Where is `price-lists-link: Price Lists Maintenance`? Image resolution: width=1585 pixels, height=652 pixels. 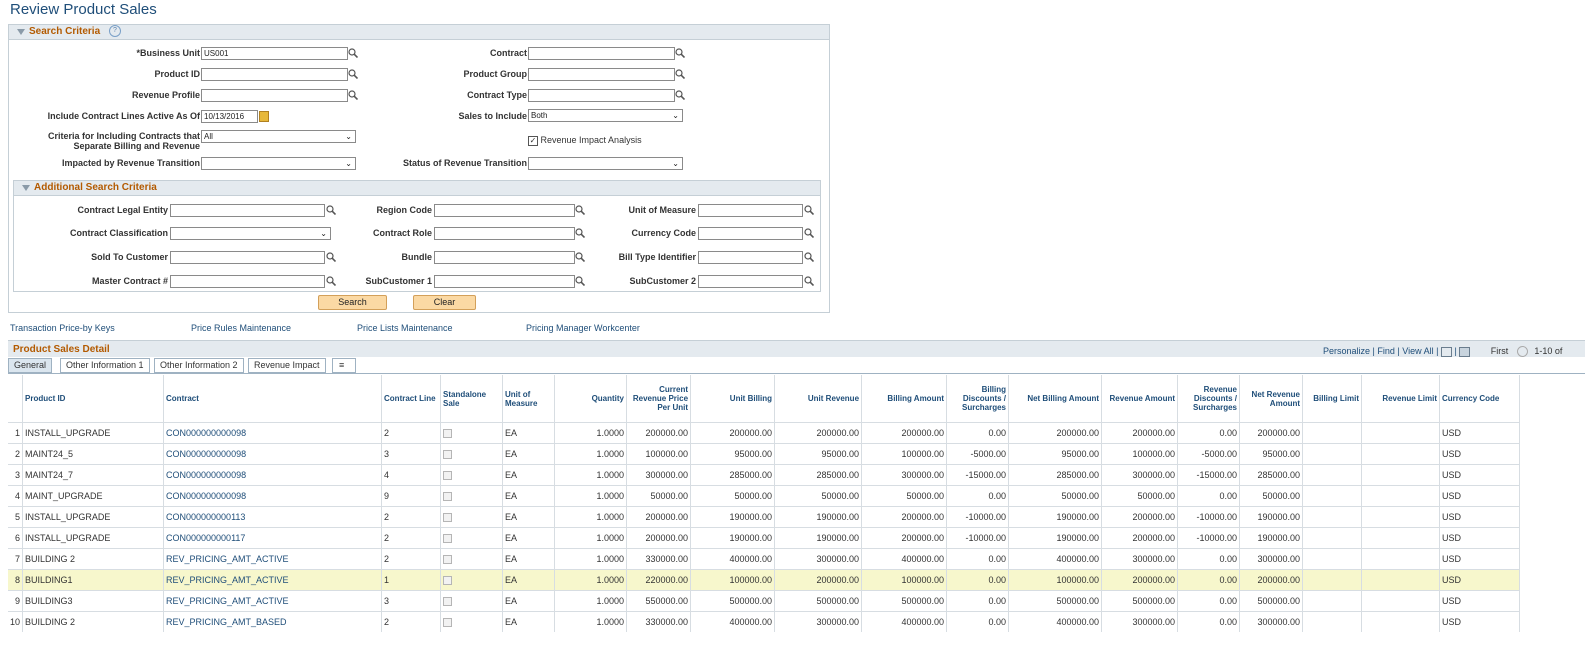
price-lists-link: Price Lists Maintenance is located at coordinates (405, 328).